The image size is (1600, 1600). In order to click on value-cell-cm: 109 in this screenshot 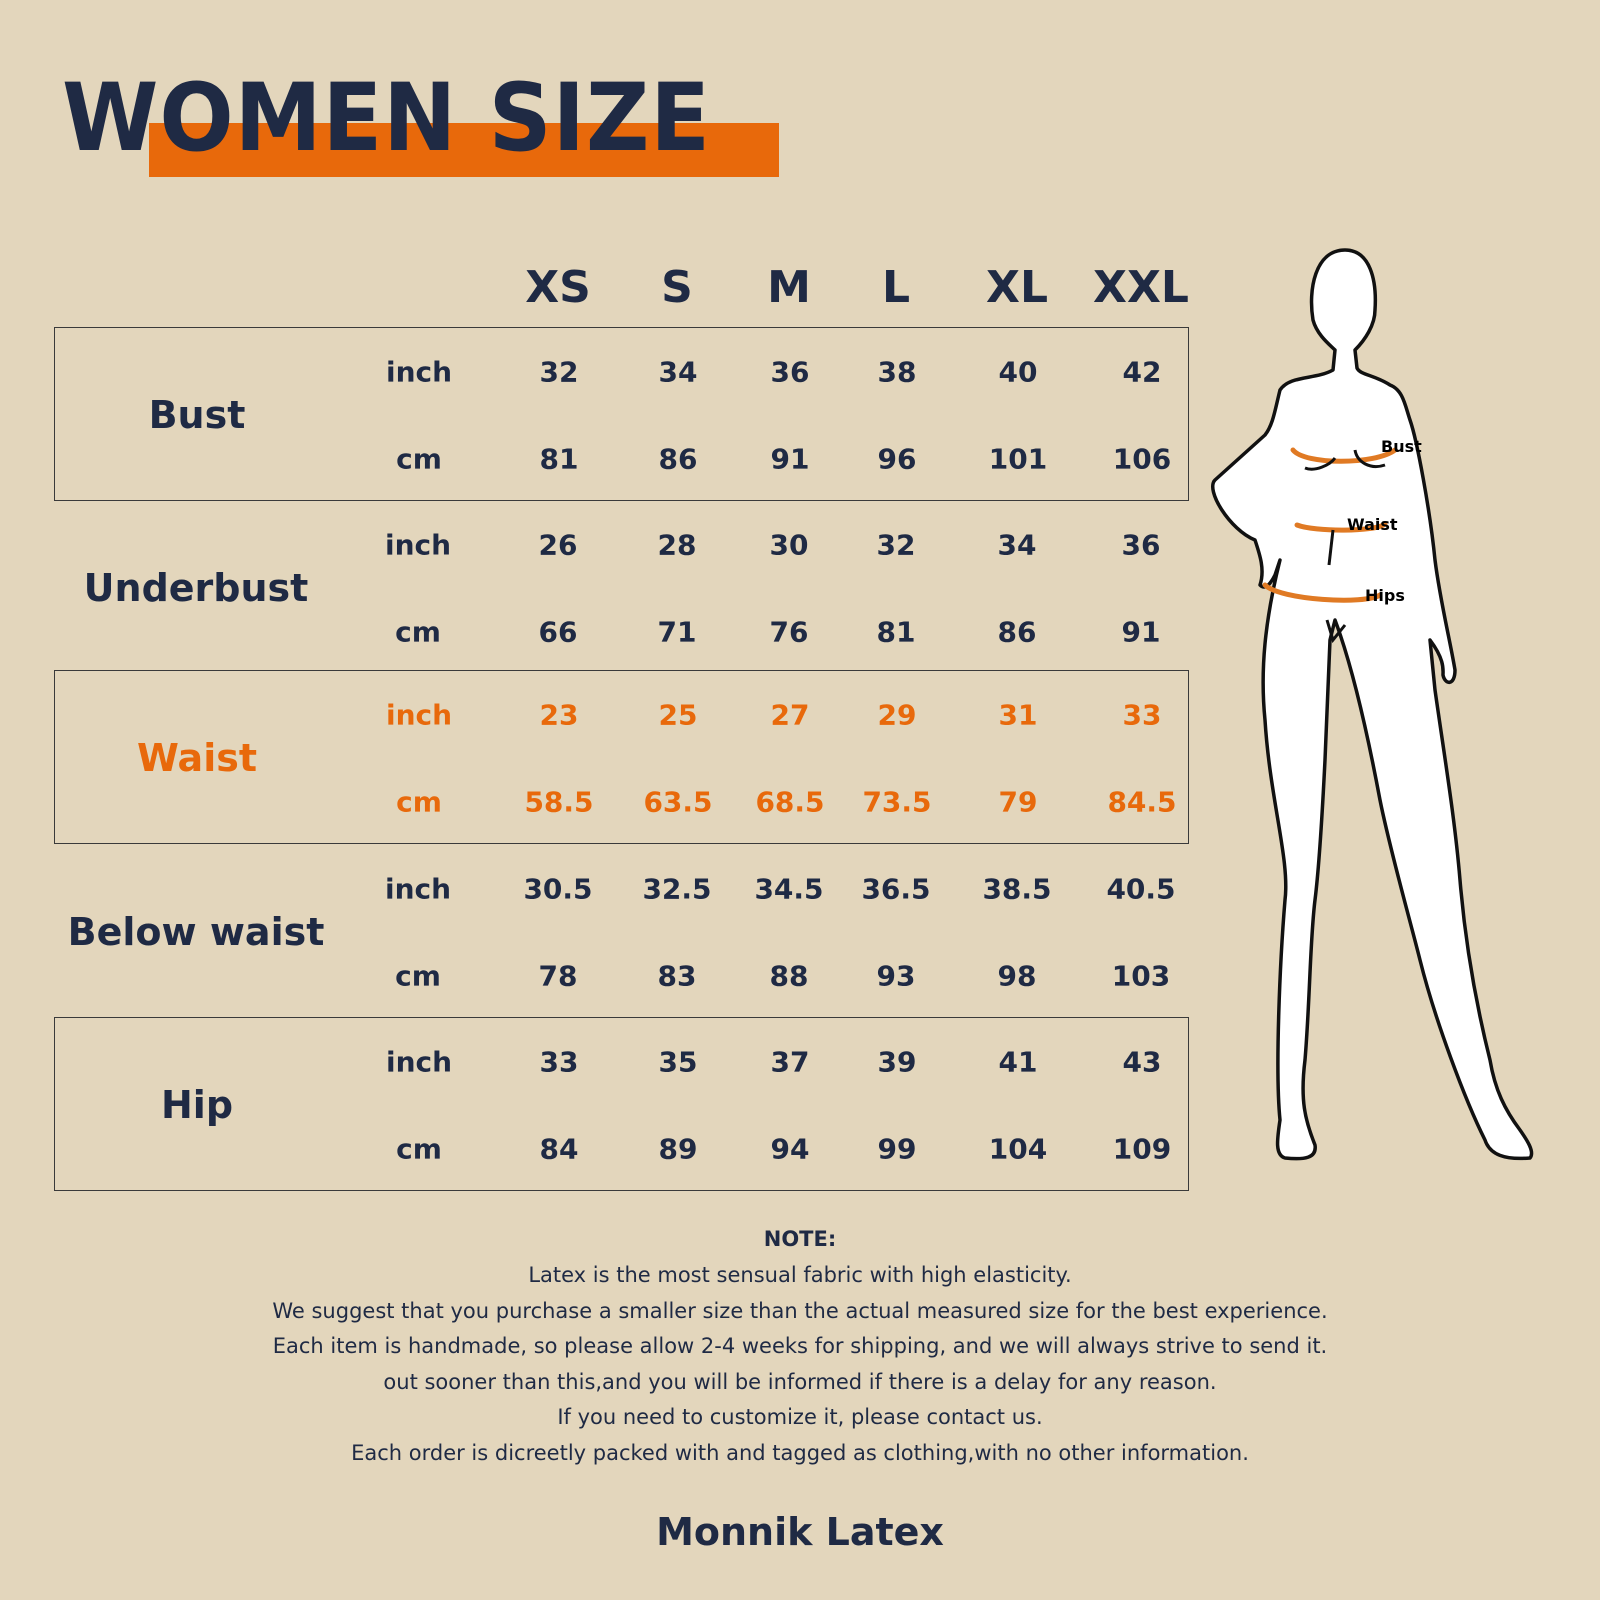, I will do `click(1142, 1149)`.